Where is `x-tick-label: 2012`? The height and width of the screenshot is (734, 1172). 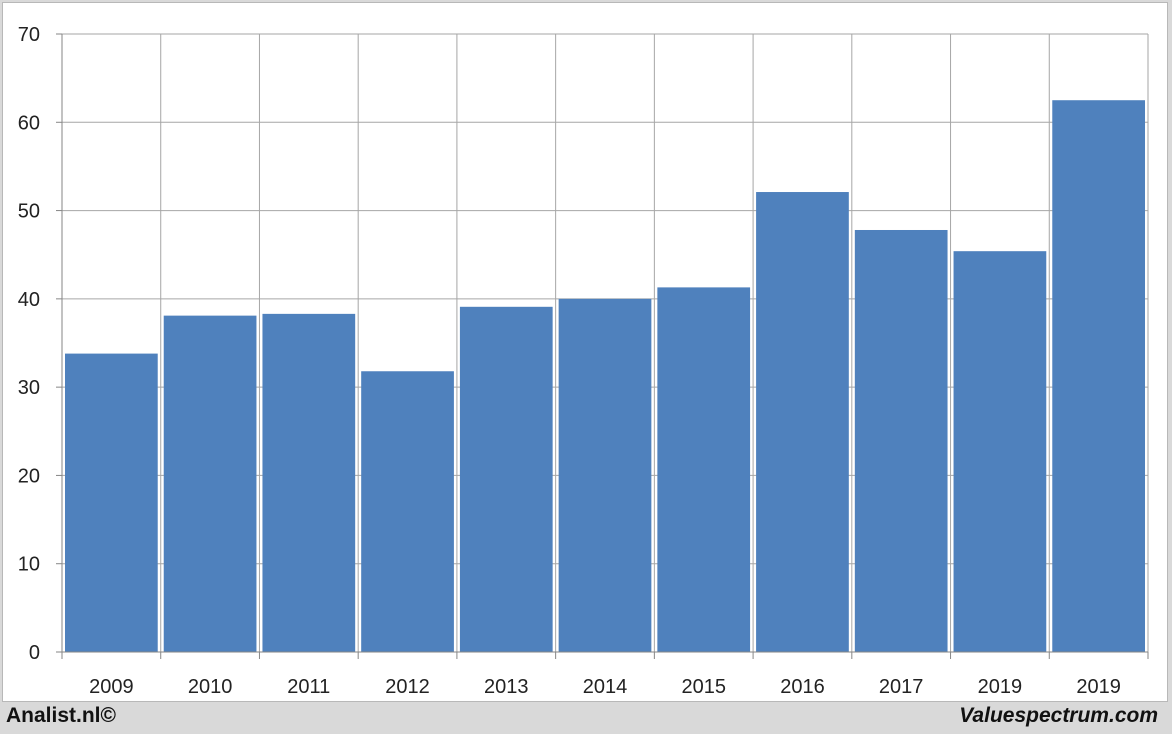 x-tick-label: 2012 is located at coordinates (407, 687).